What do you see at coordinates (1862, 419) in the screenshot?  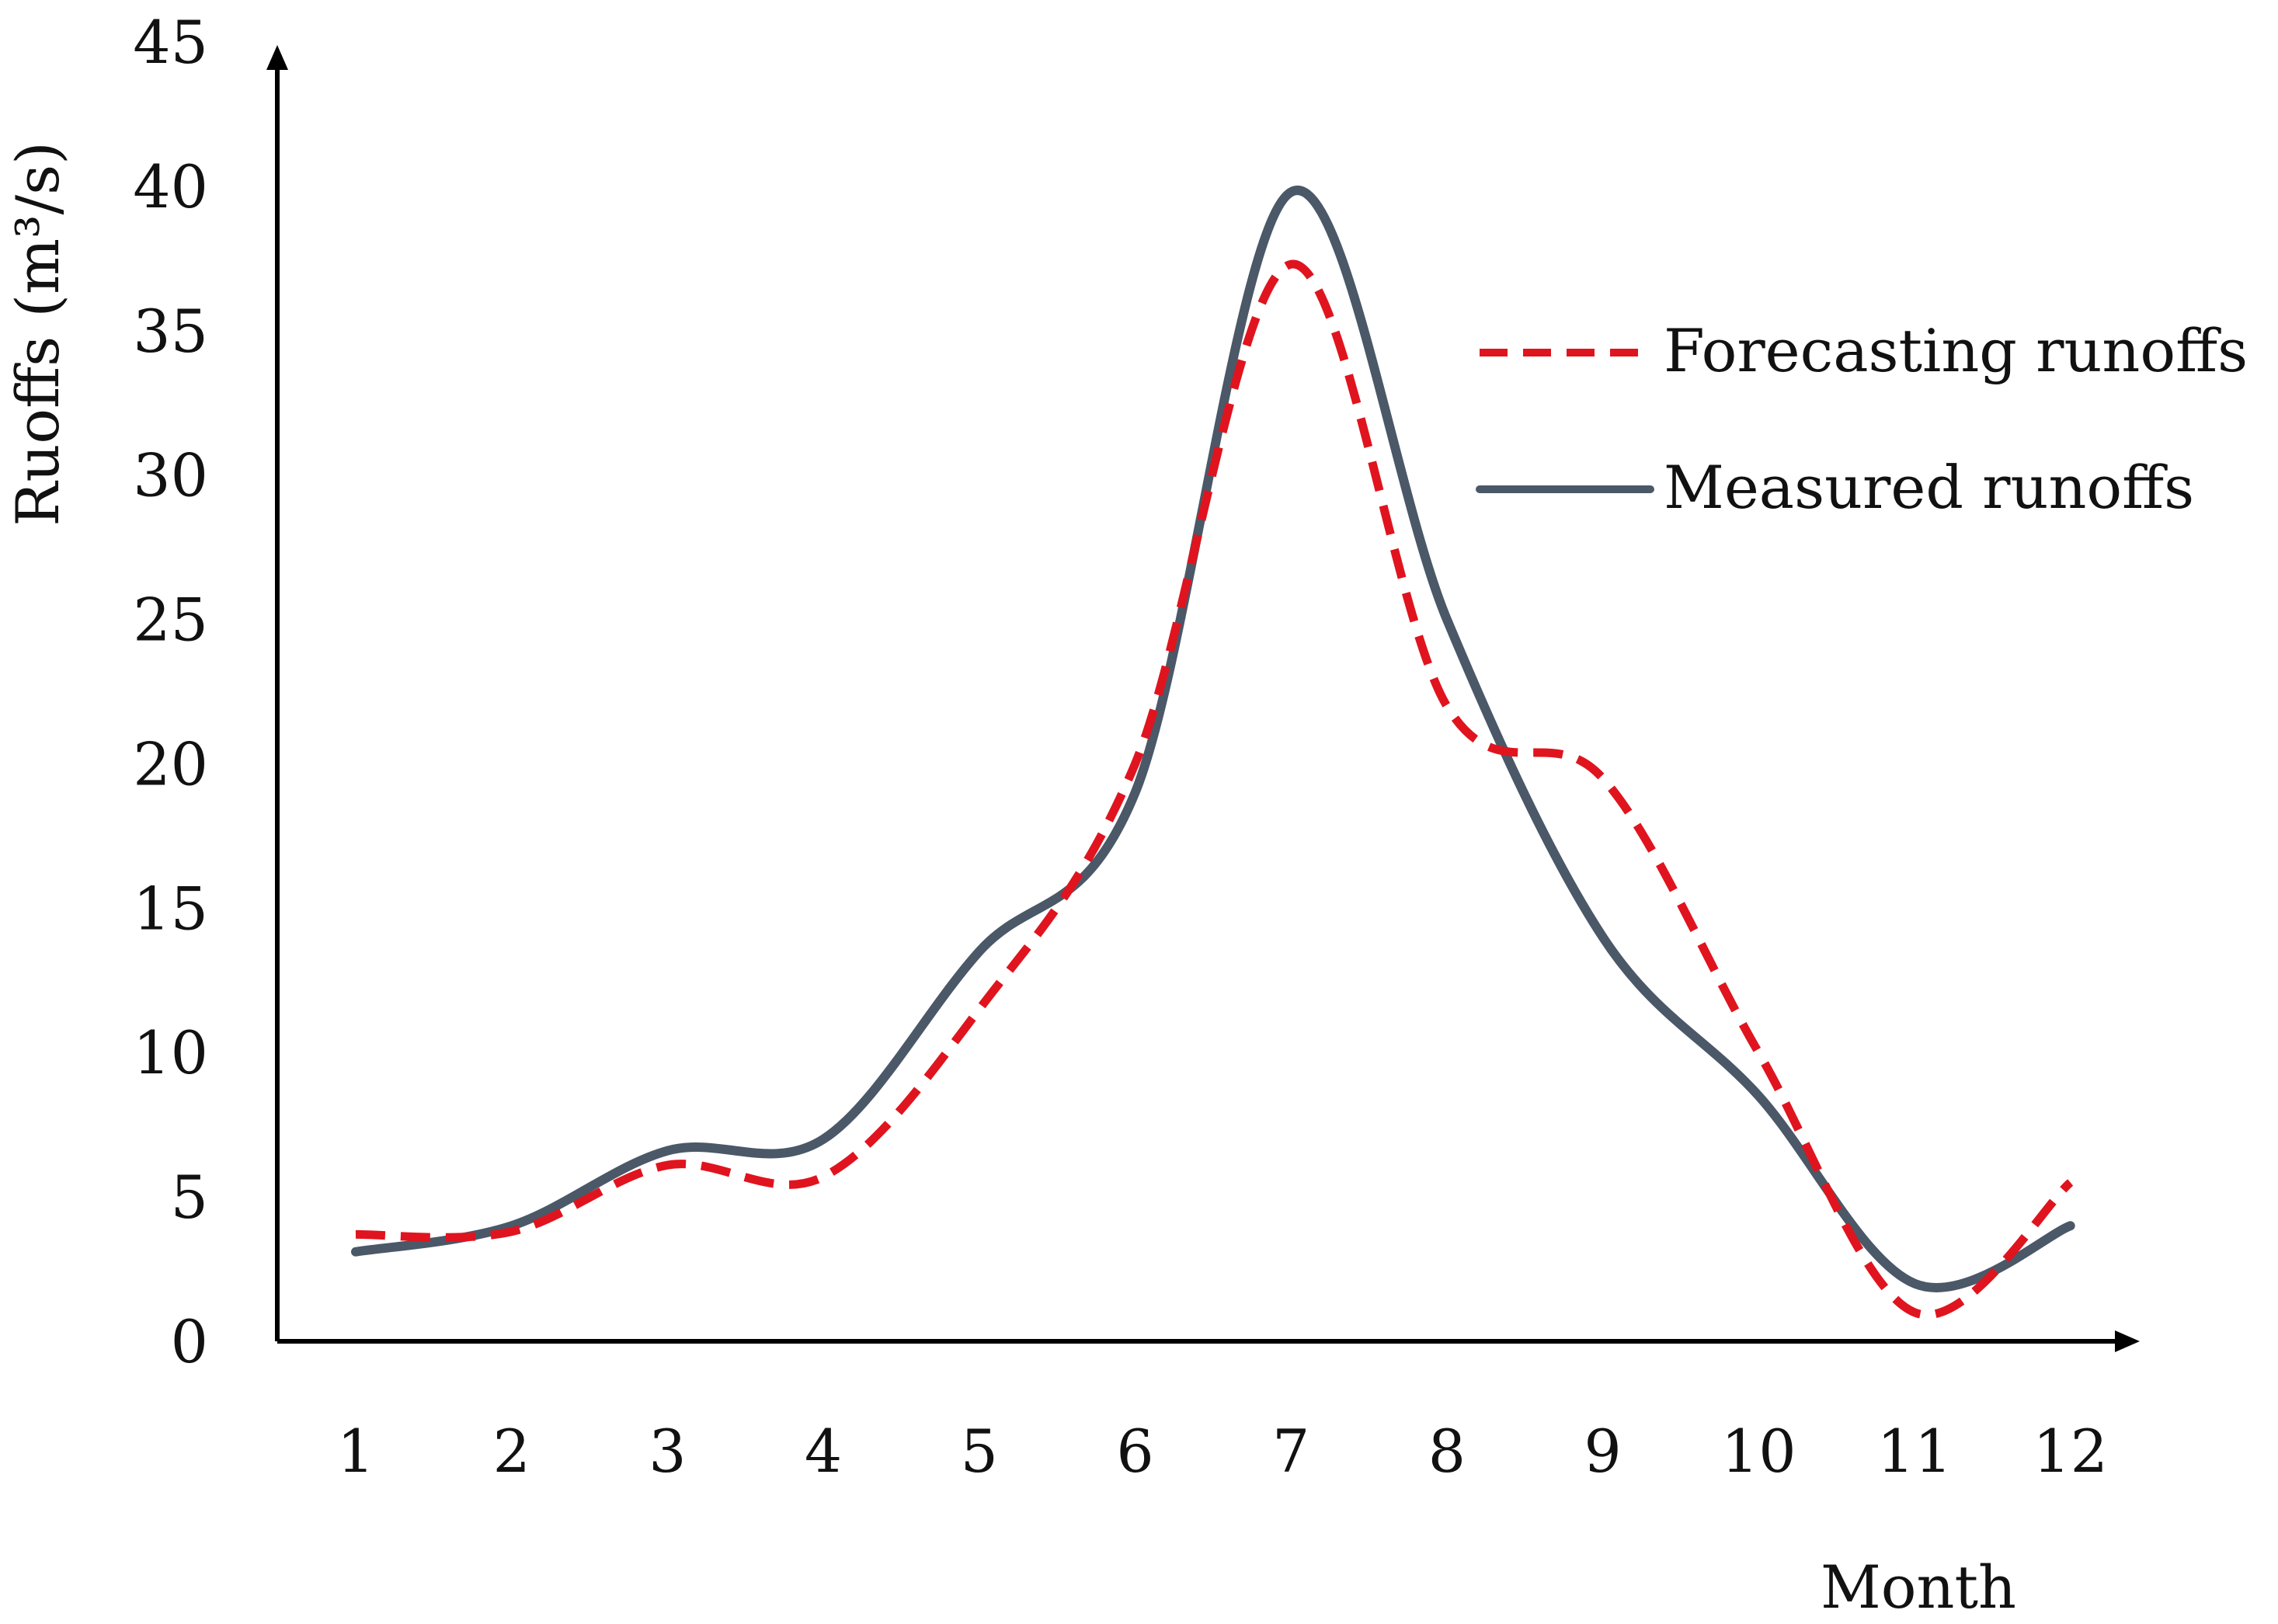 I see `legend: Forecasting runoffs Measured runoffs` at bounding box center [1862, 419].